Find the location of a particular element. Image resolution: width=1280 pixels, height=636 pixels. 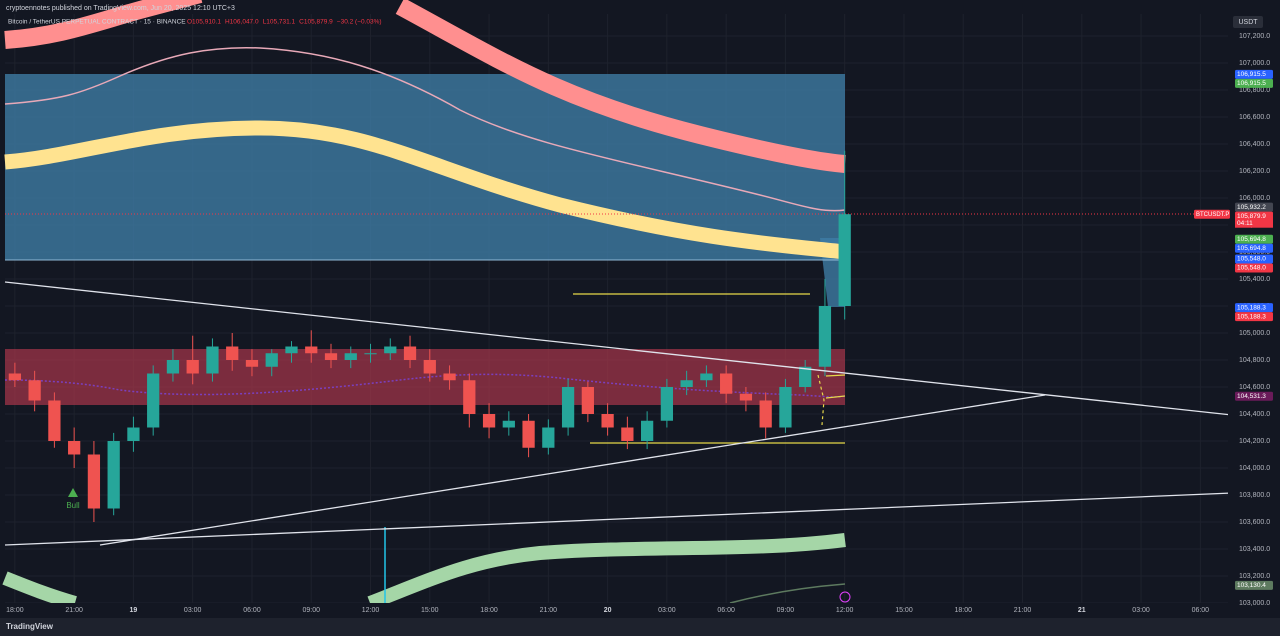

bull-signal-label: Bull is located at coordinates (73, 505).